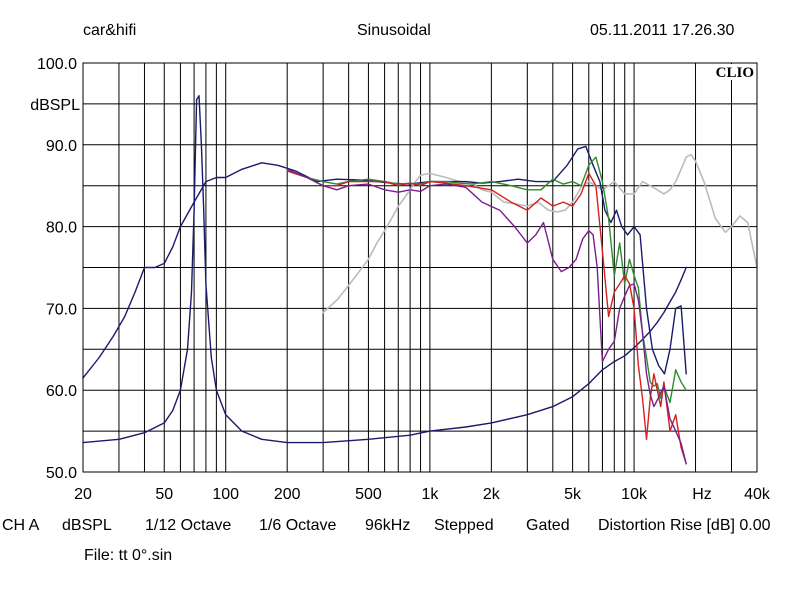  I want to click on x-tick-label: 5k, so click(573, 494).